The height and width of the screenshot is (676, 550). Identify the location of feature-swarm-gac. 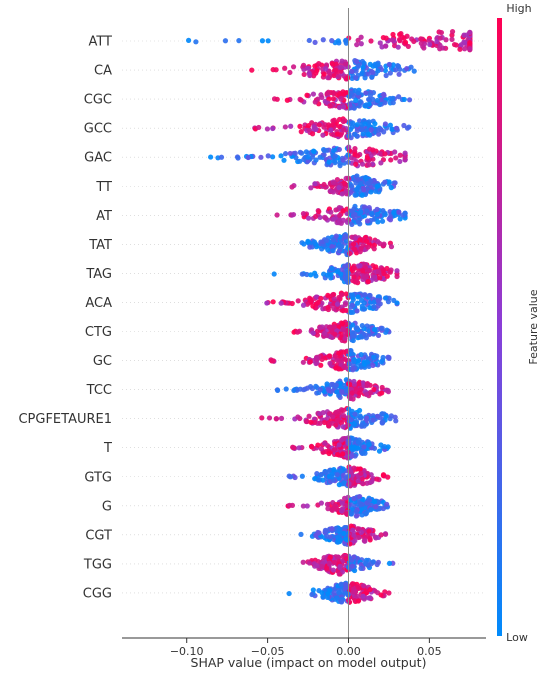
(308, 156).